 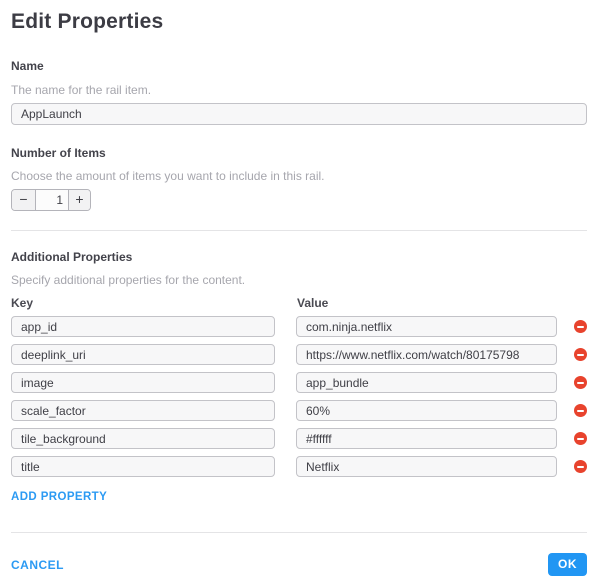 I want to click on quantity-input, so click(x=52, y=200).